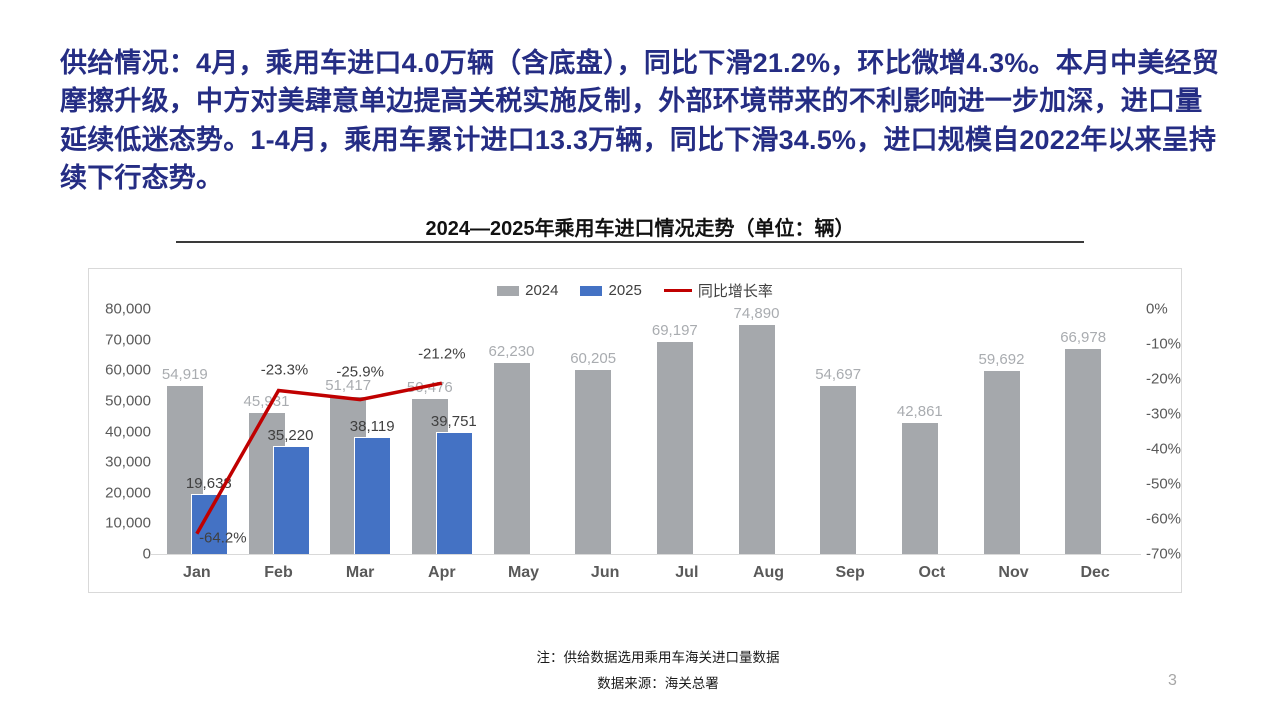 Image resolution: width=1280 pixels, height=720 pixels. Describe the element at coordinates (429, 388) in the screenshot. I see `bar-value-2024: 50,476` at that location.